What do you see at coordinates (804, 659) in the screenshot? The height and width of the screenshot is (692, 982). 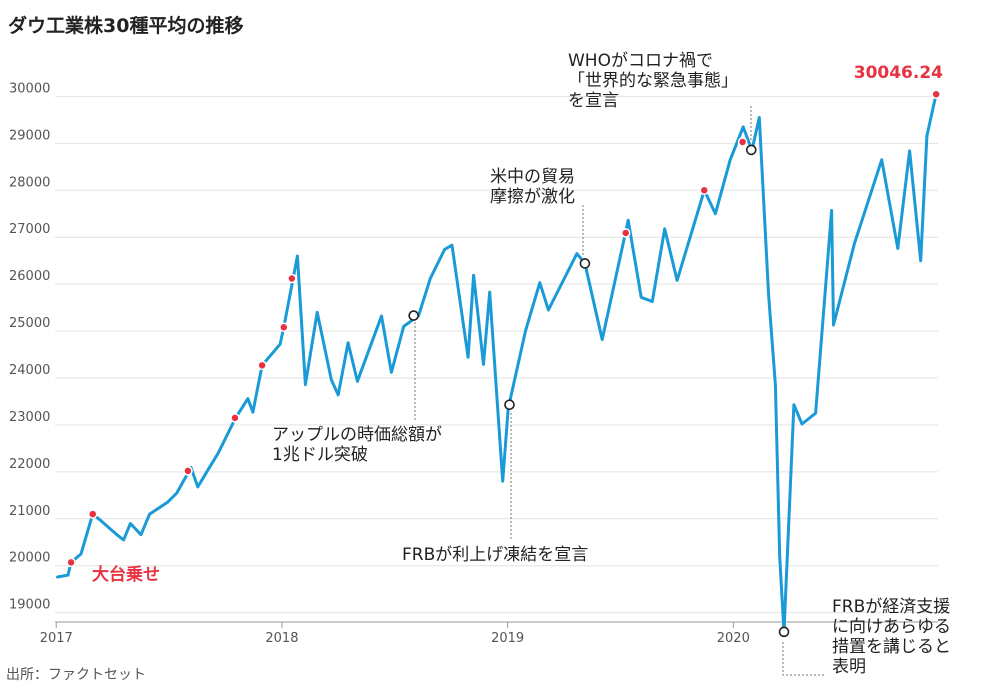 I see `event-leader` at bounding box center [804, 659].